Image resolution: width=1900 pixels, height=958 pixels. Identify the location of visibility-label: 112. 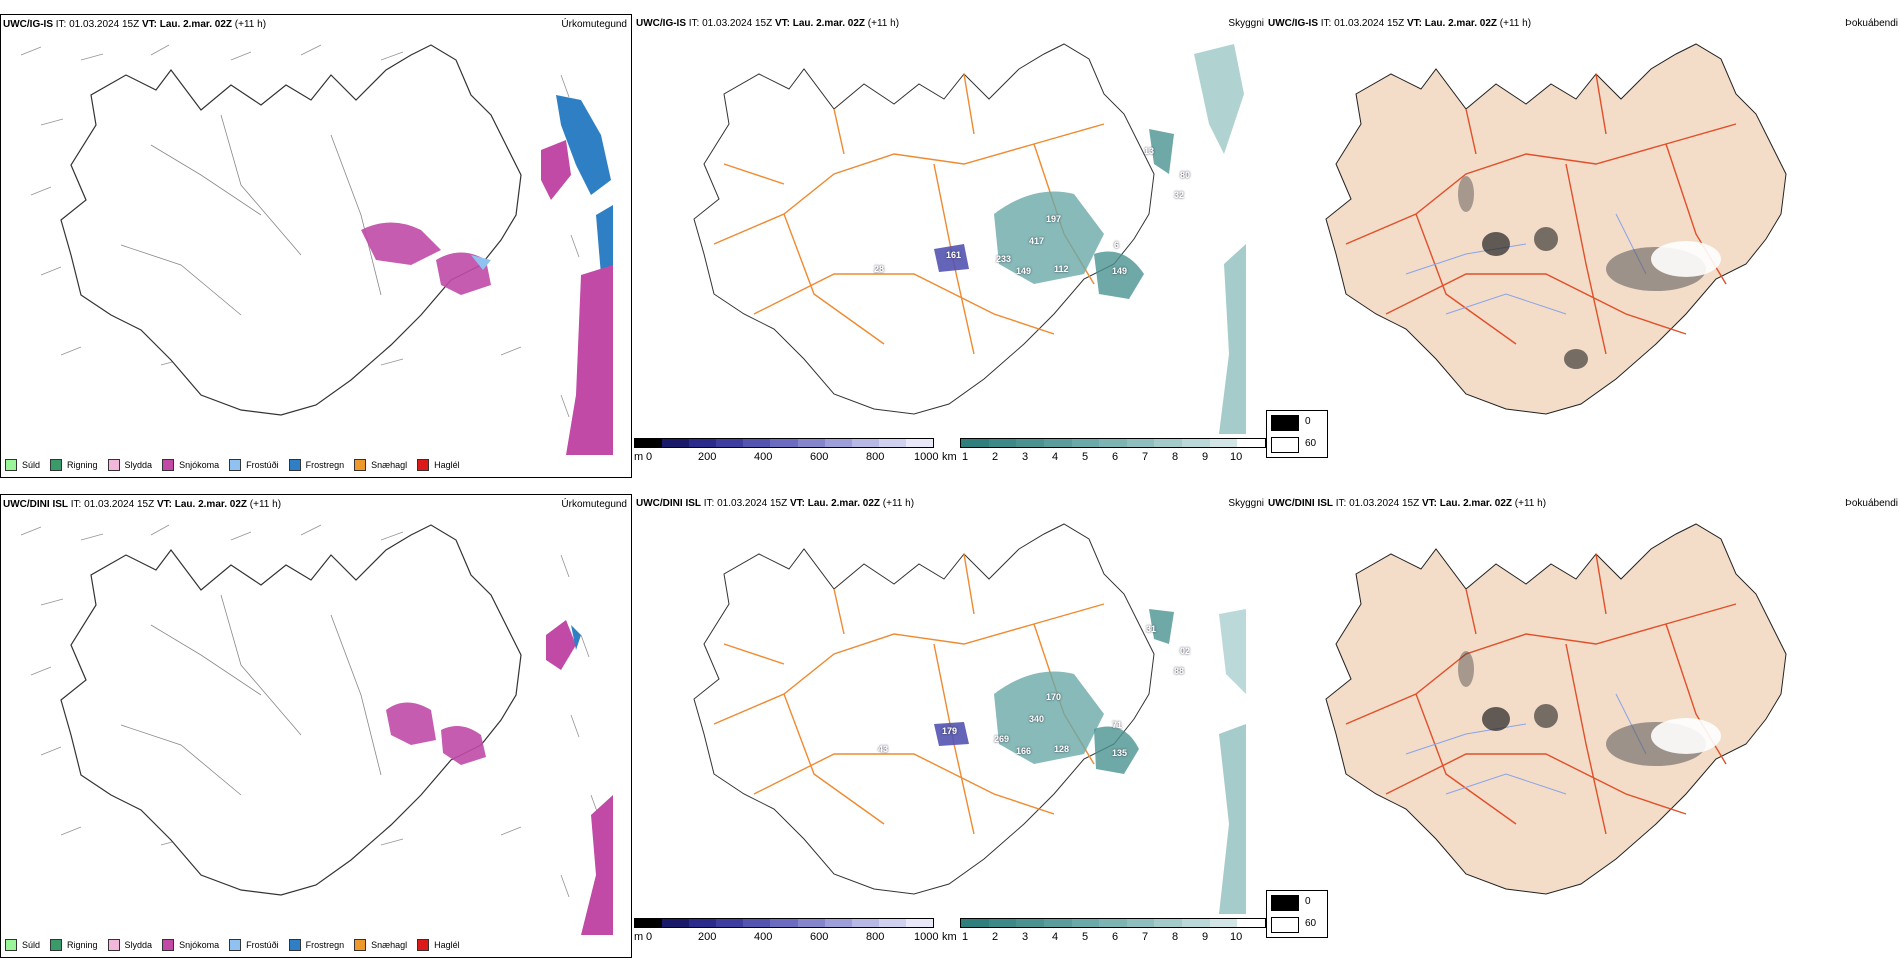
(1061, 269).